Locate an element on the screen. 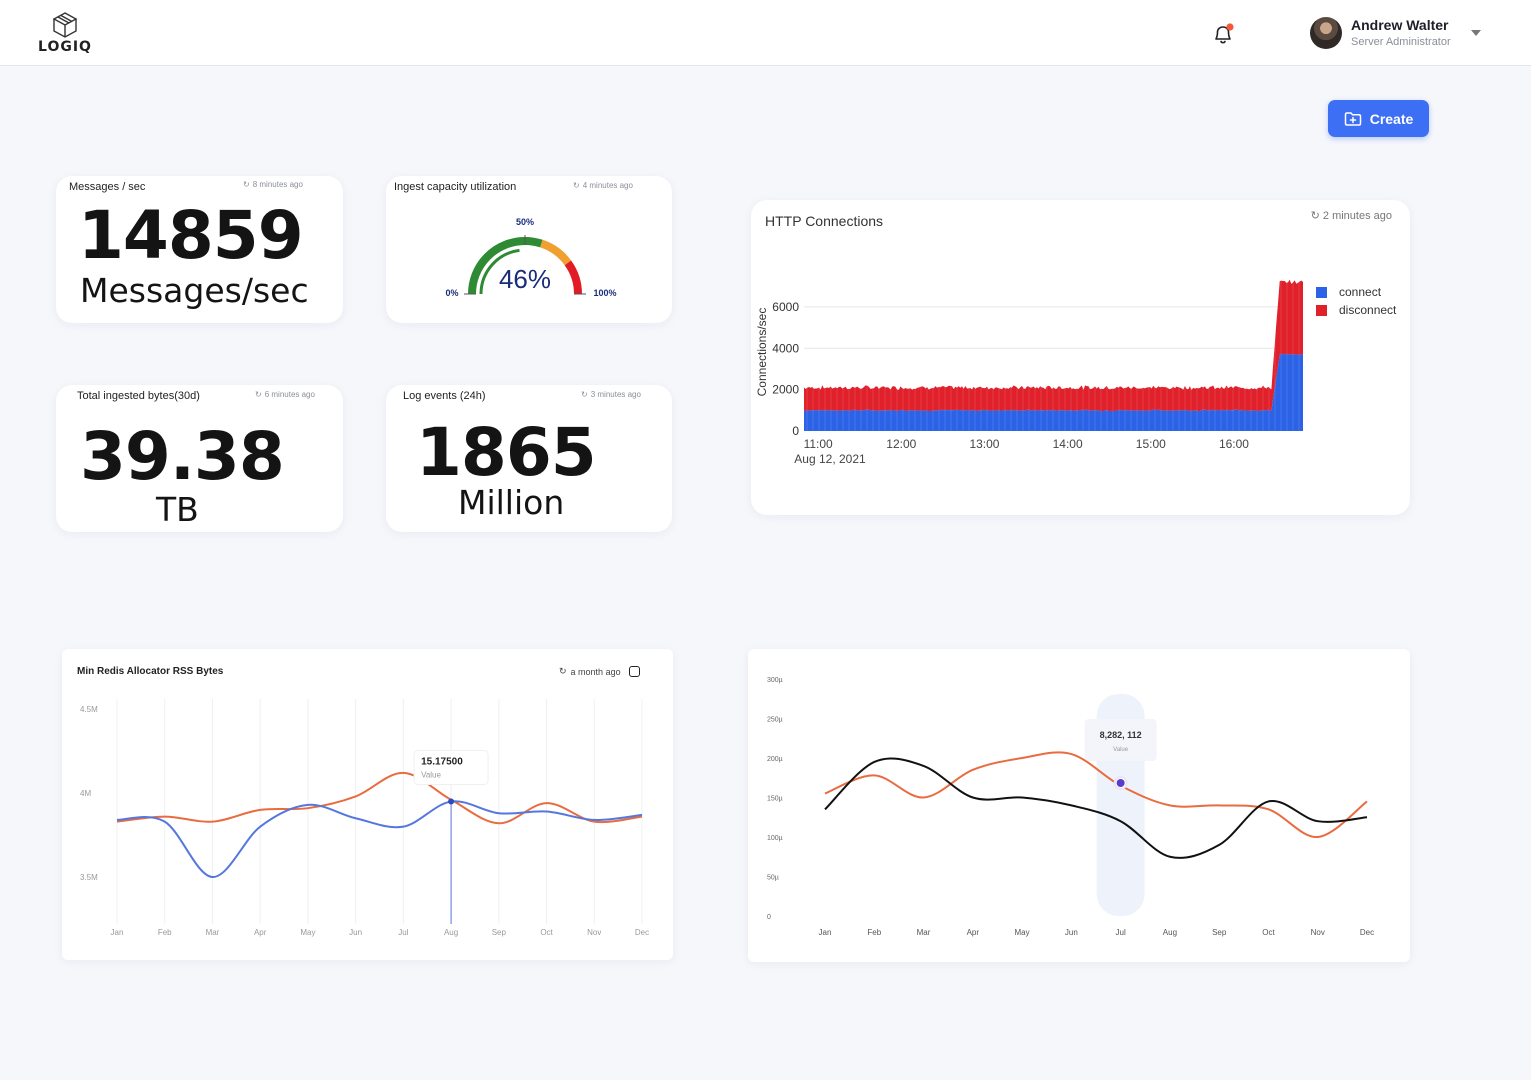 This screenshot has width=1531, height=1080. folder-plus-icon is located at coordinates (1352, 118).